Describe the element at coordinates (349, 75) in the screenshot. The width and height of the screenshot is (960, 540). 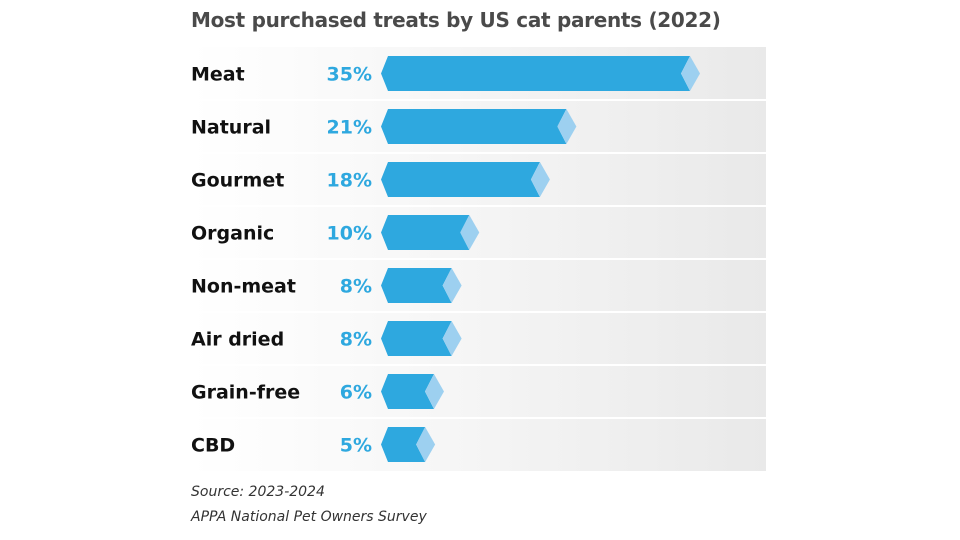
I see `value-label: 35%` at that location.